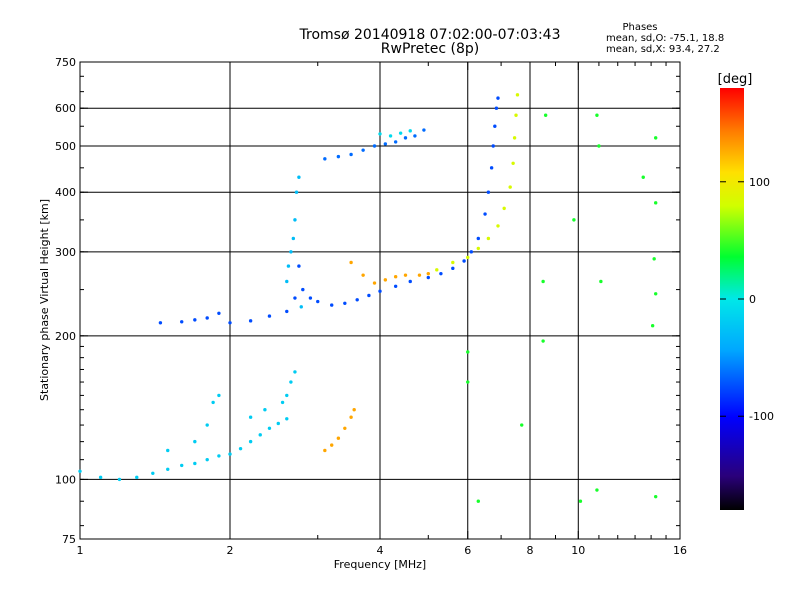 This screenshot has width=800, height=600. Describe the element at coordinates (752, 299) in the screenshot. I see `colorbar-tick-label: 0` at that location.